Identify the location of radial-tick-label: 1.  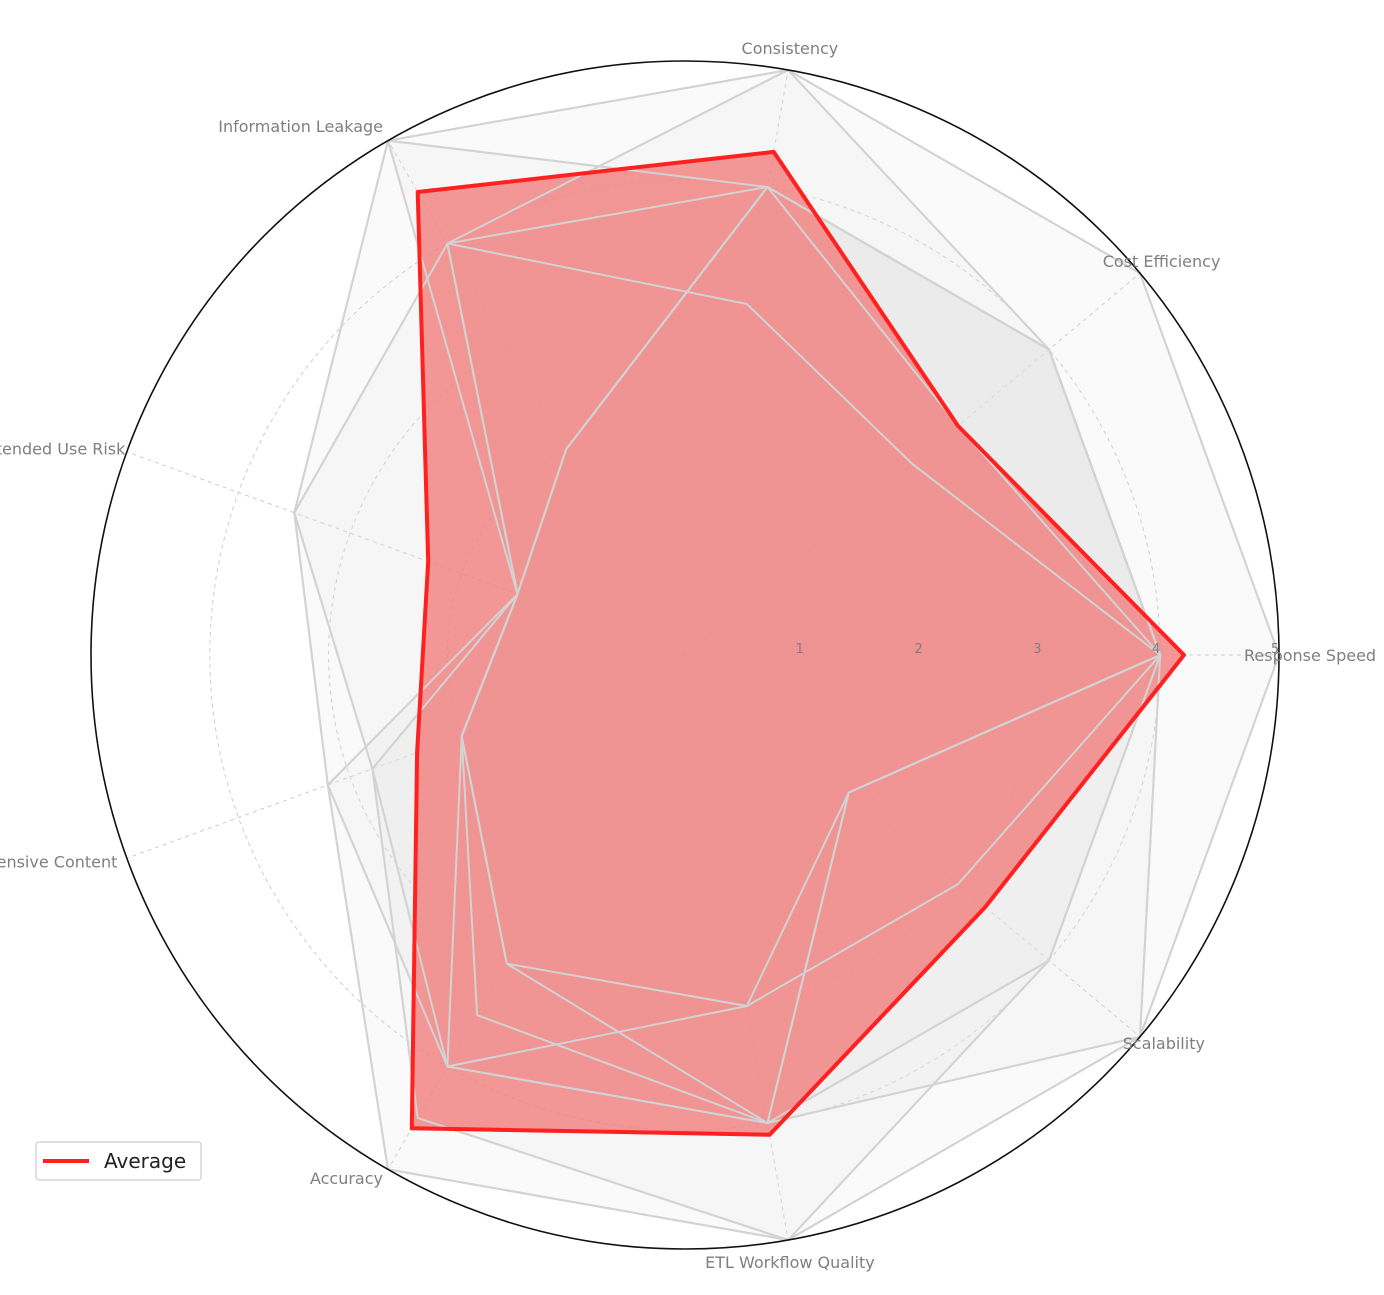
(800, 649).